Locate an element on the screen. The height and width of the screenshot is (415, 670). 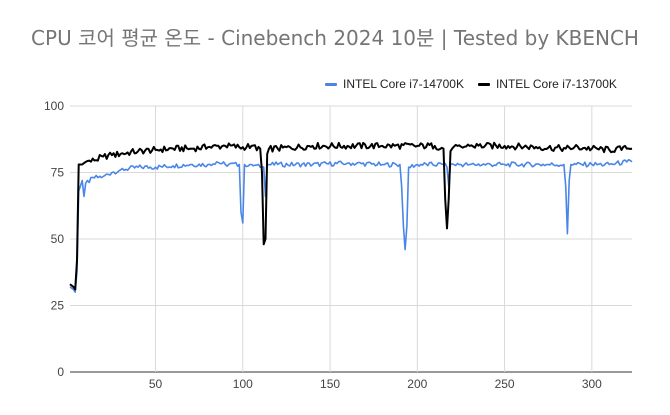
x-tick-label-150: 150 is located at coordinates (330, 384).